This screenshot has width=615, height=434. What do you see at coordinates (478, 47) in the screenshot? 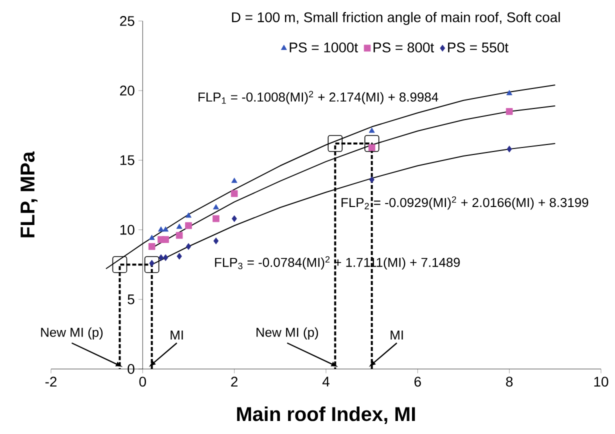
I see `legend-label: PS = 550t` at bounding box center [478, 47].